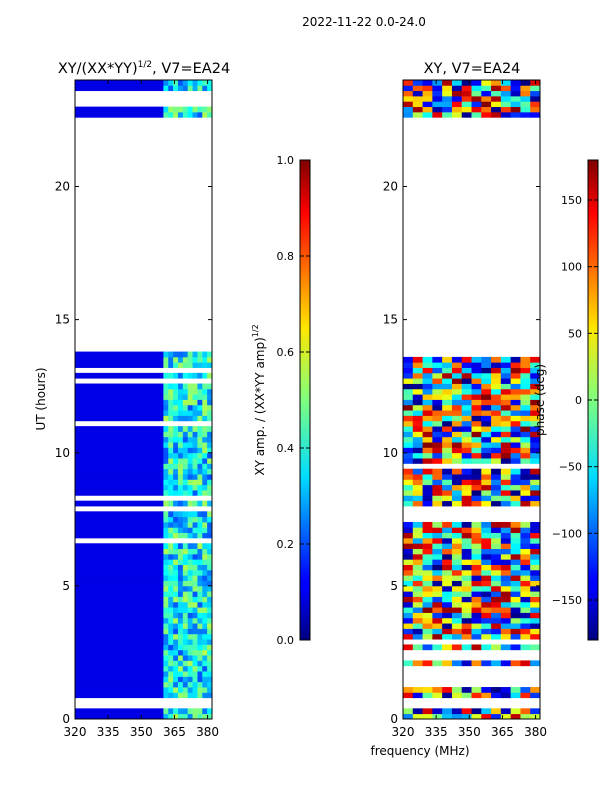 The width and height of the screenshot is (600, 800). Describe the element at coordinates (286, 448) in the screenshot. I see `colorbar-tick-label: 0.4` at that location.